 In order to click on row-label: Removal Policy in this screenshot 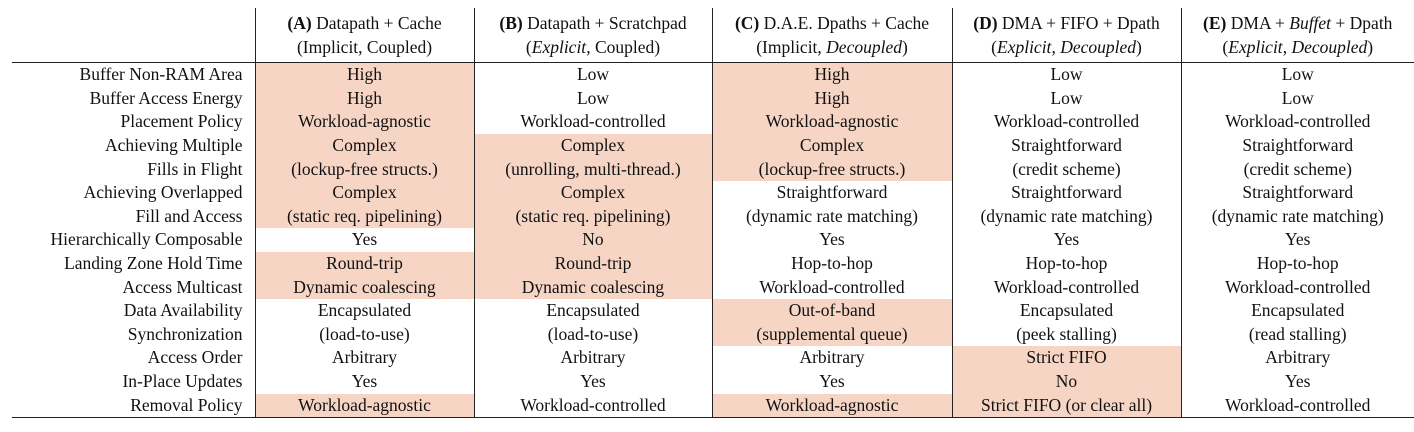, I will do `click(133, 406)`.